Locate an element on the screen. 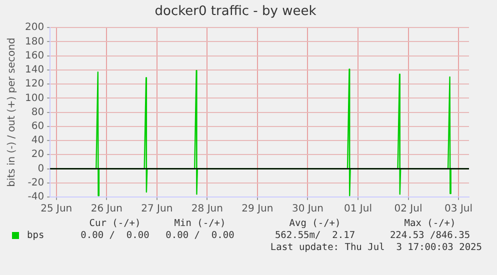 The height and width of the screenshot is (275, 497). text: Max (-/+) is located at coordinates (430, 223).